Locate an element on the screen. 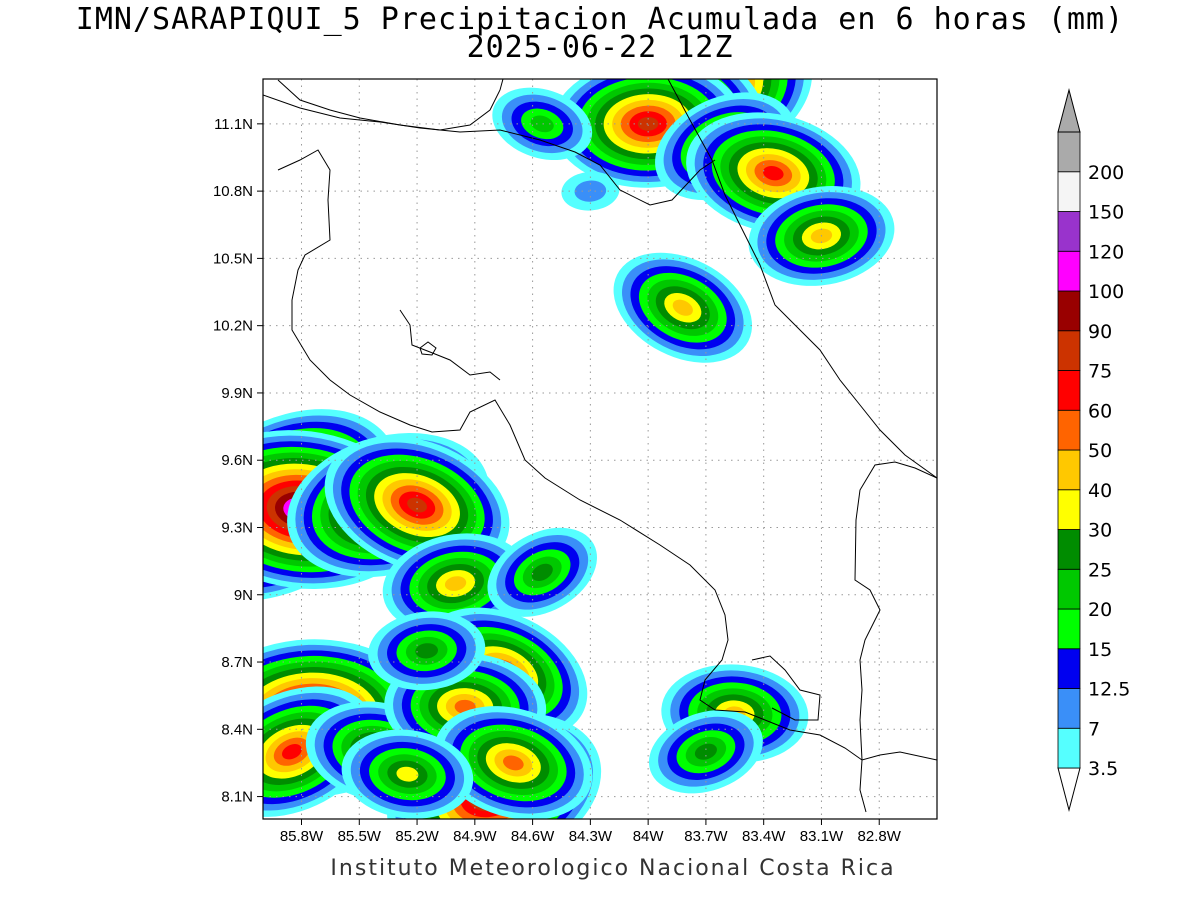  colorbar-label: 200 is located at coordinates (1106, 173).